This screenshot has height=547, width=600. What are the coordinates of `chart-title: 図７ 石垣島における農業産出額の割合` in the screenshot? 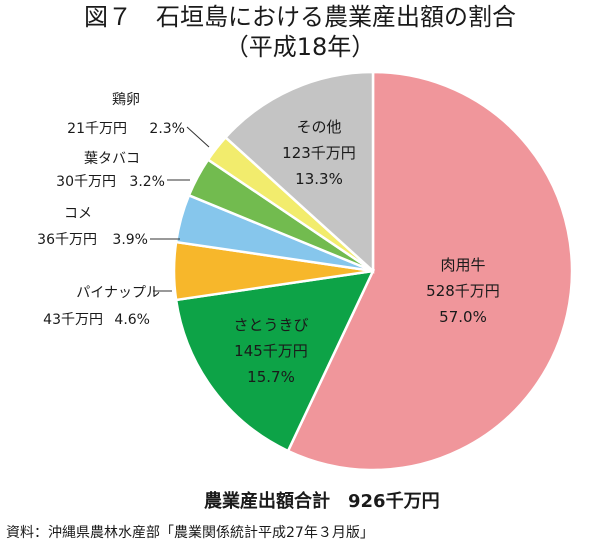 It's located at (300, 17).